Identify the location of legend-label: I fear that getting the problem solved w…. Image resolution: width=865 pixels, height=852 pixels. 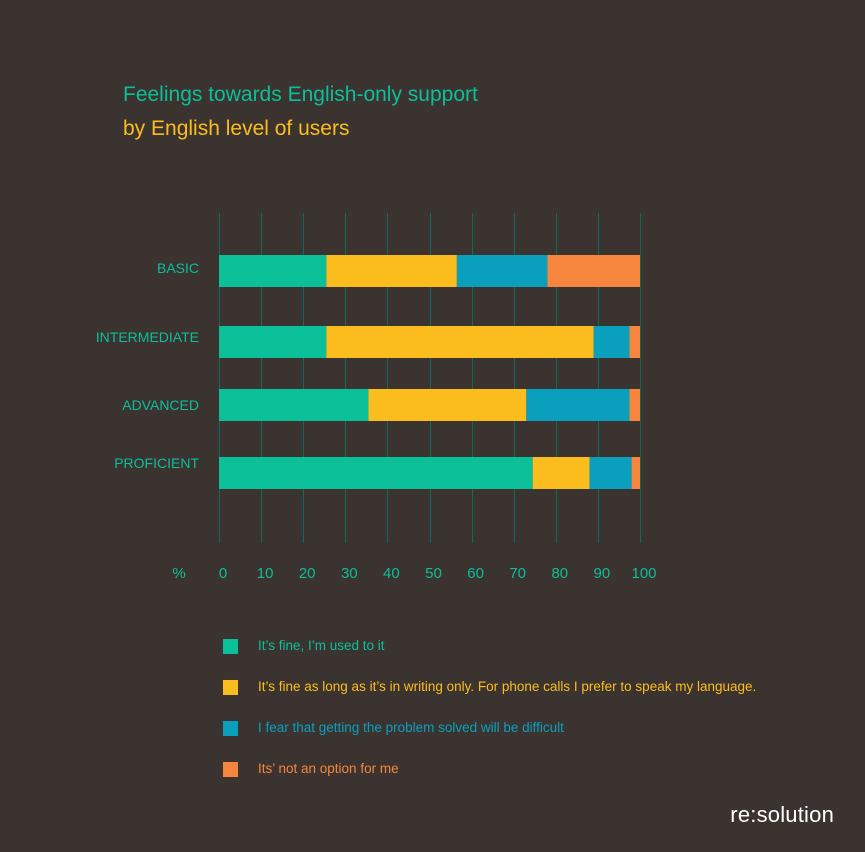
(411, 727).